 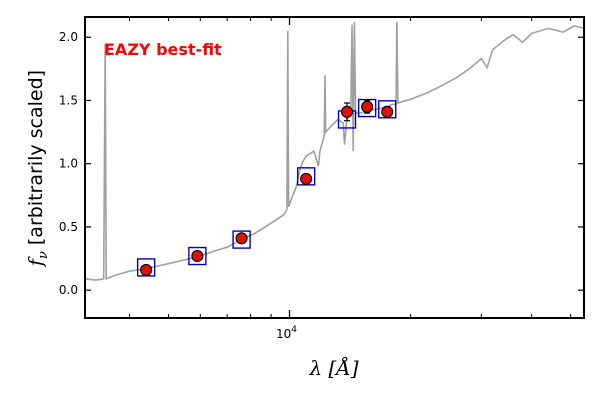 I want to click on y-axis-label-text: [arbitrarily scaled], so click(x=36, y=160).